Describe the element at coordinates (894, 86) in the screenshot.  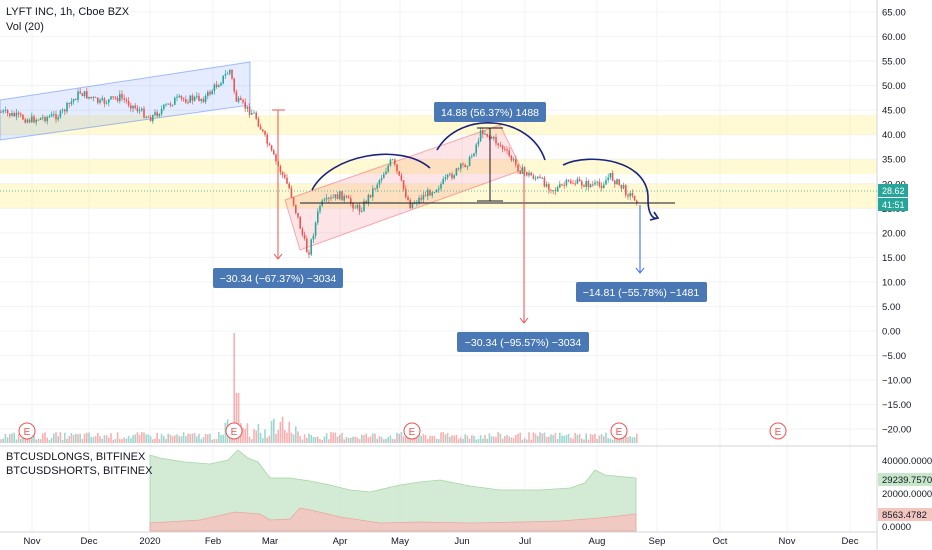
I see `y-tick-label: 50.00` at that location.